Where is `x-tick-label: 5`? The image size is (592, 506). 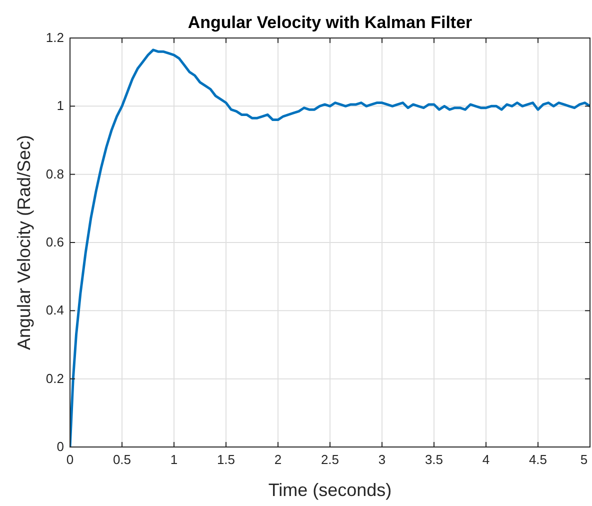
x-tick-label: 5 is located at coordinates (584, 459).